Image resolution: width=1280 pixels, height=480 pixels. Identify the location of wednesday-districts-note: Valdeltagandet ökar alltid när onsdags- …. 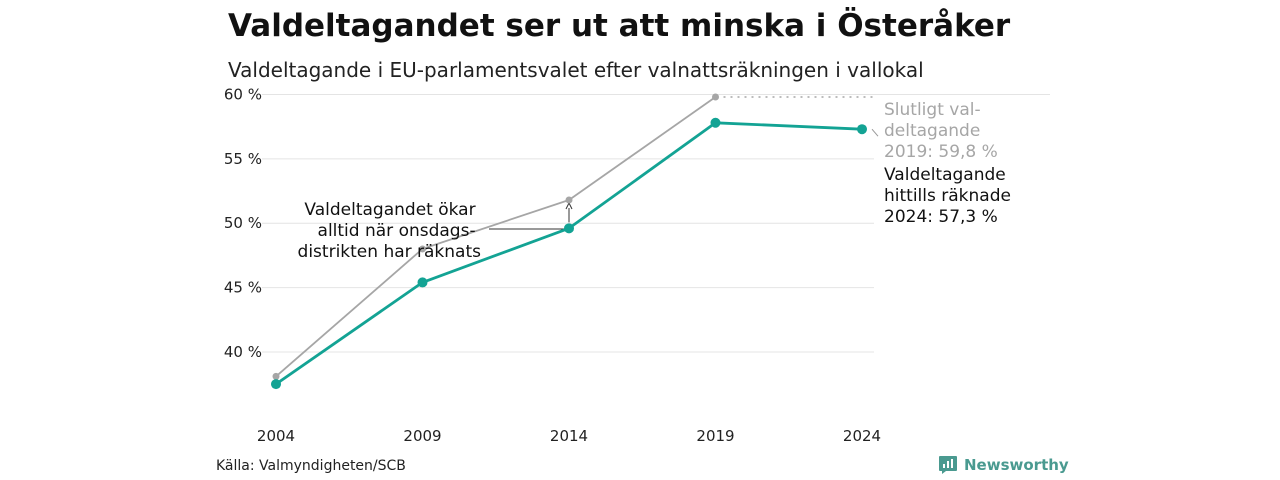
(390, 231).